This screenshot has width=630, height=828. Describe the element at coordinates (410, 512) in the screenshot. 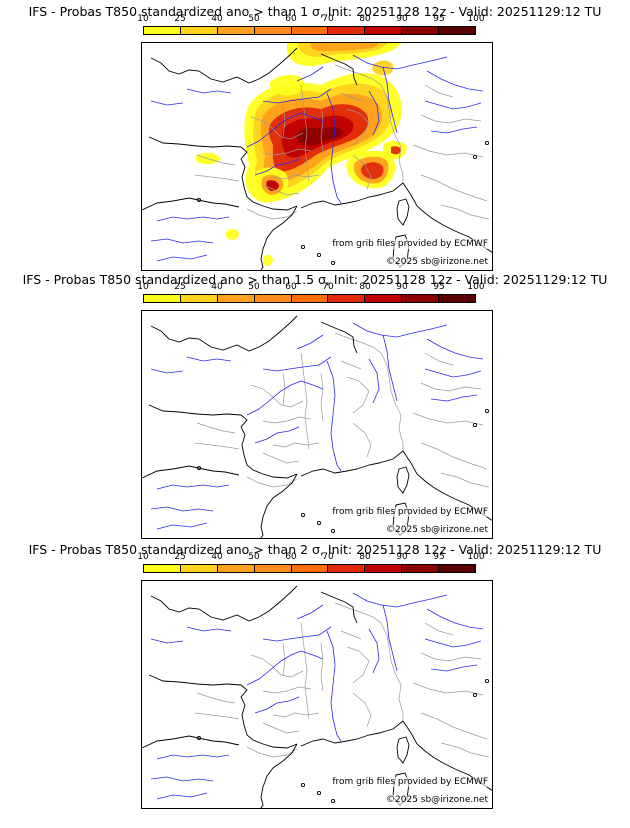

I see `data-source-credit: from grib files provided by ECMWF` at that location.